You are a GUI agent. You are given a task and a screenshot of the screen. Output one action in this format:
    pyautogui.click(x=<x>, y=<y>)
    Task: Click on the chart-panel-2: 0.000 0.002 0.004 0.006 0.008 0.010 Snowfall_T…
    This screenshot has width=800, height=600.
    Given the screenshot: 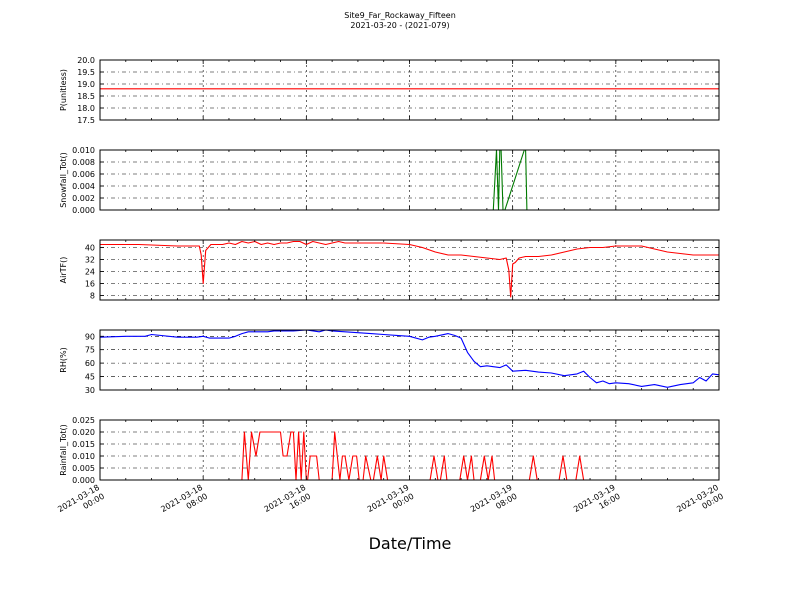 What is the action you would take?
    pyautogui.click(x=389, y=180)
    